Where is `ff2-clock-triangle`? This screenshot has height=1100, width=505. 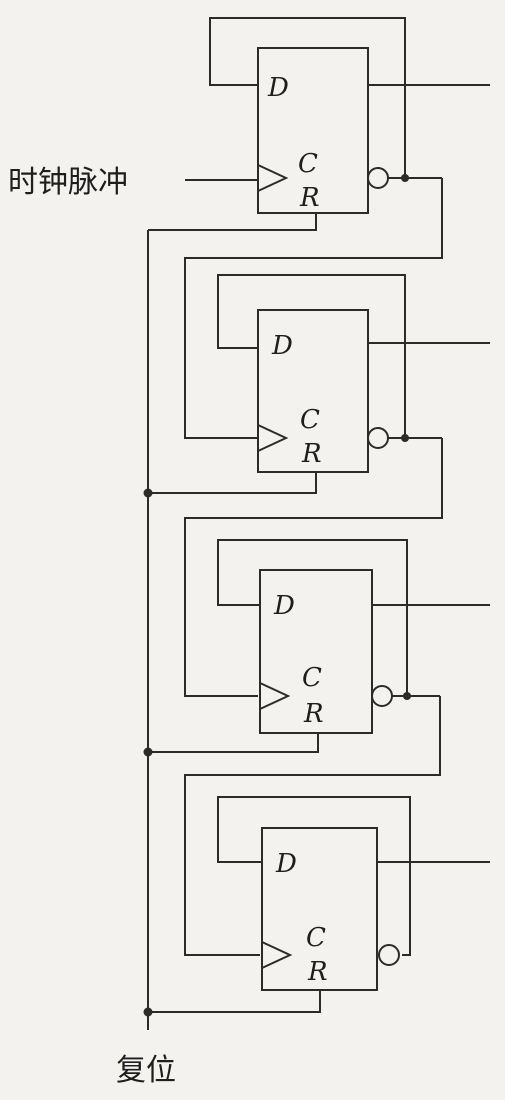
ff2-clock-triangle is located at coordinates (273, 438).